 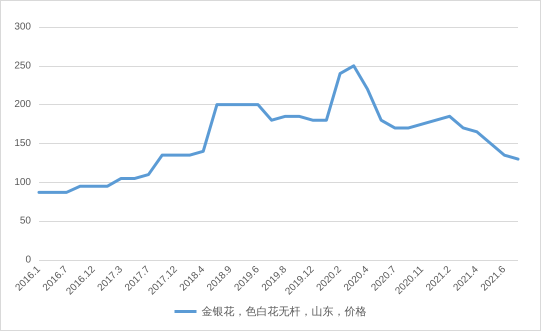 I want to click on y-tick-label: 200, so click(x=23, y=104).